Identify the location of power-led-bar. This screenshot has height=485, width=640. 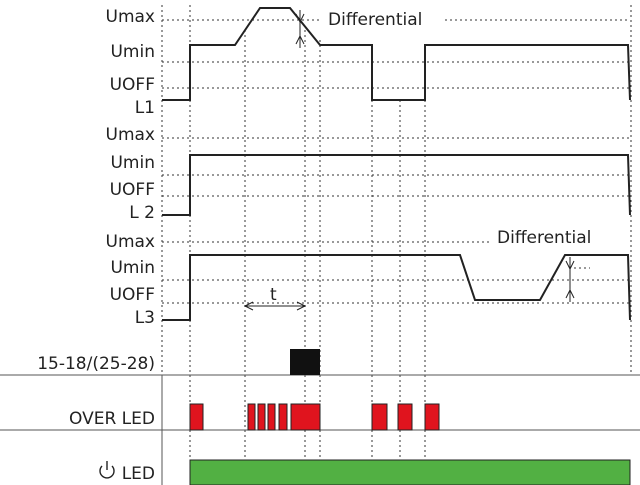
(410, 472).